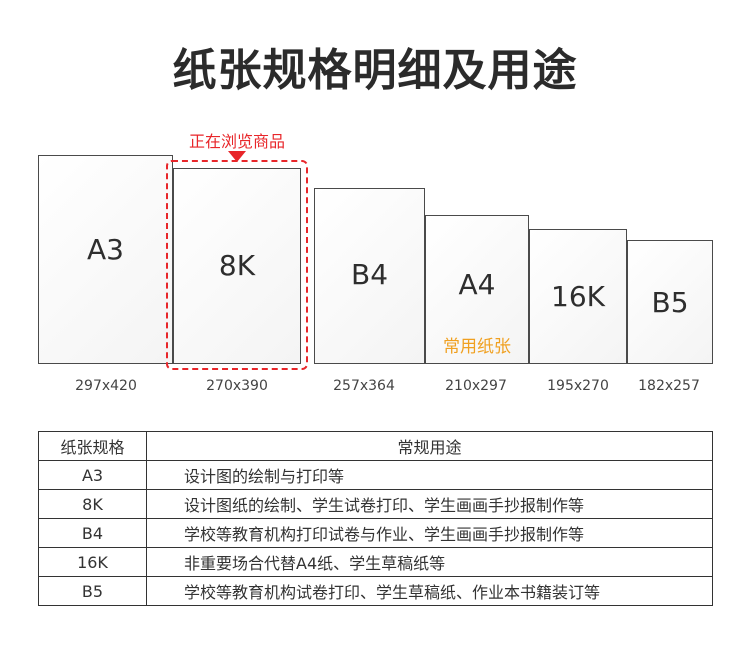 The height and width of the screenshot is (657, 750). I want to click on sheet-label: 16K, so click(578, 296).